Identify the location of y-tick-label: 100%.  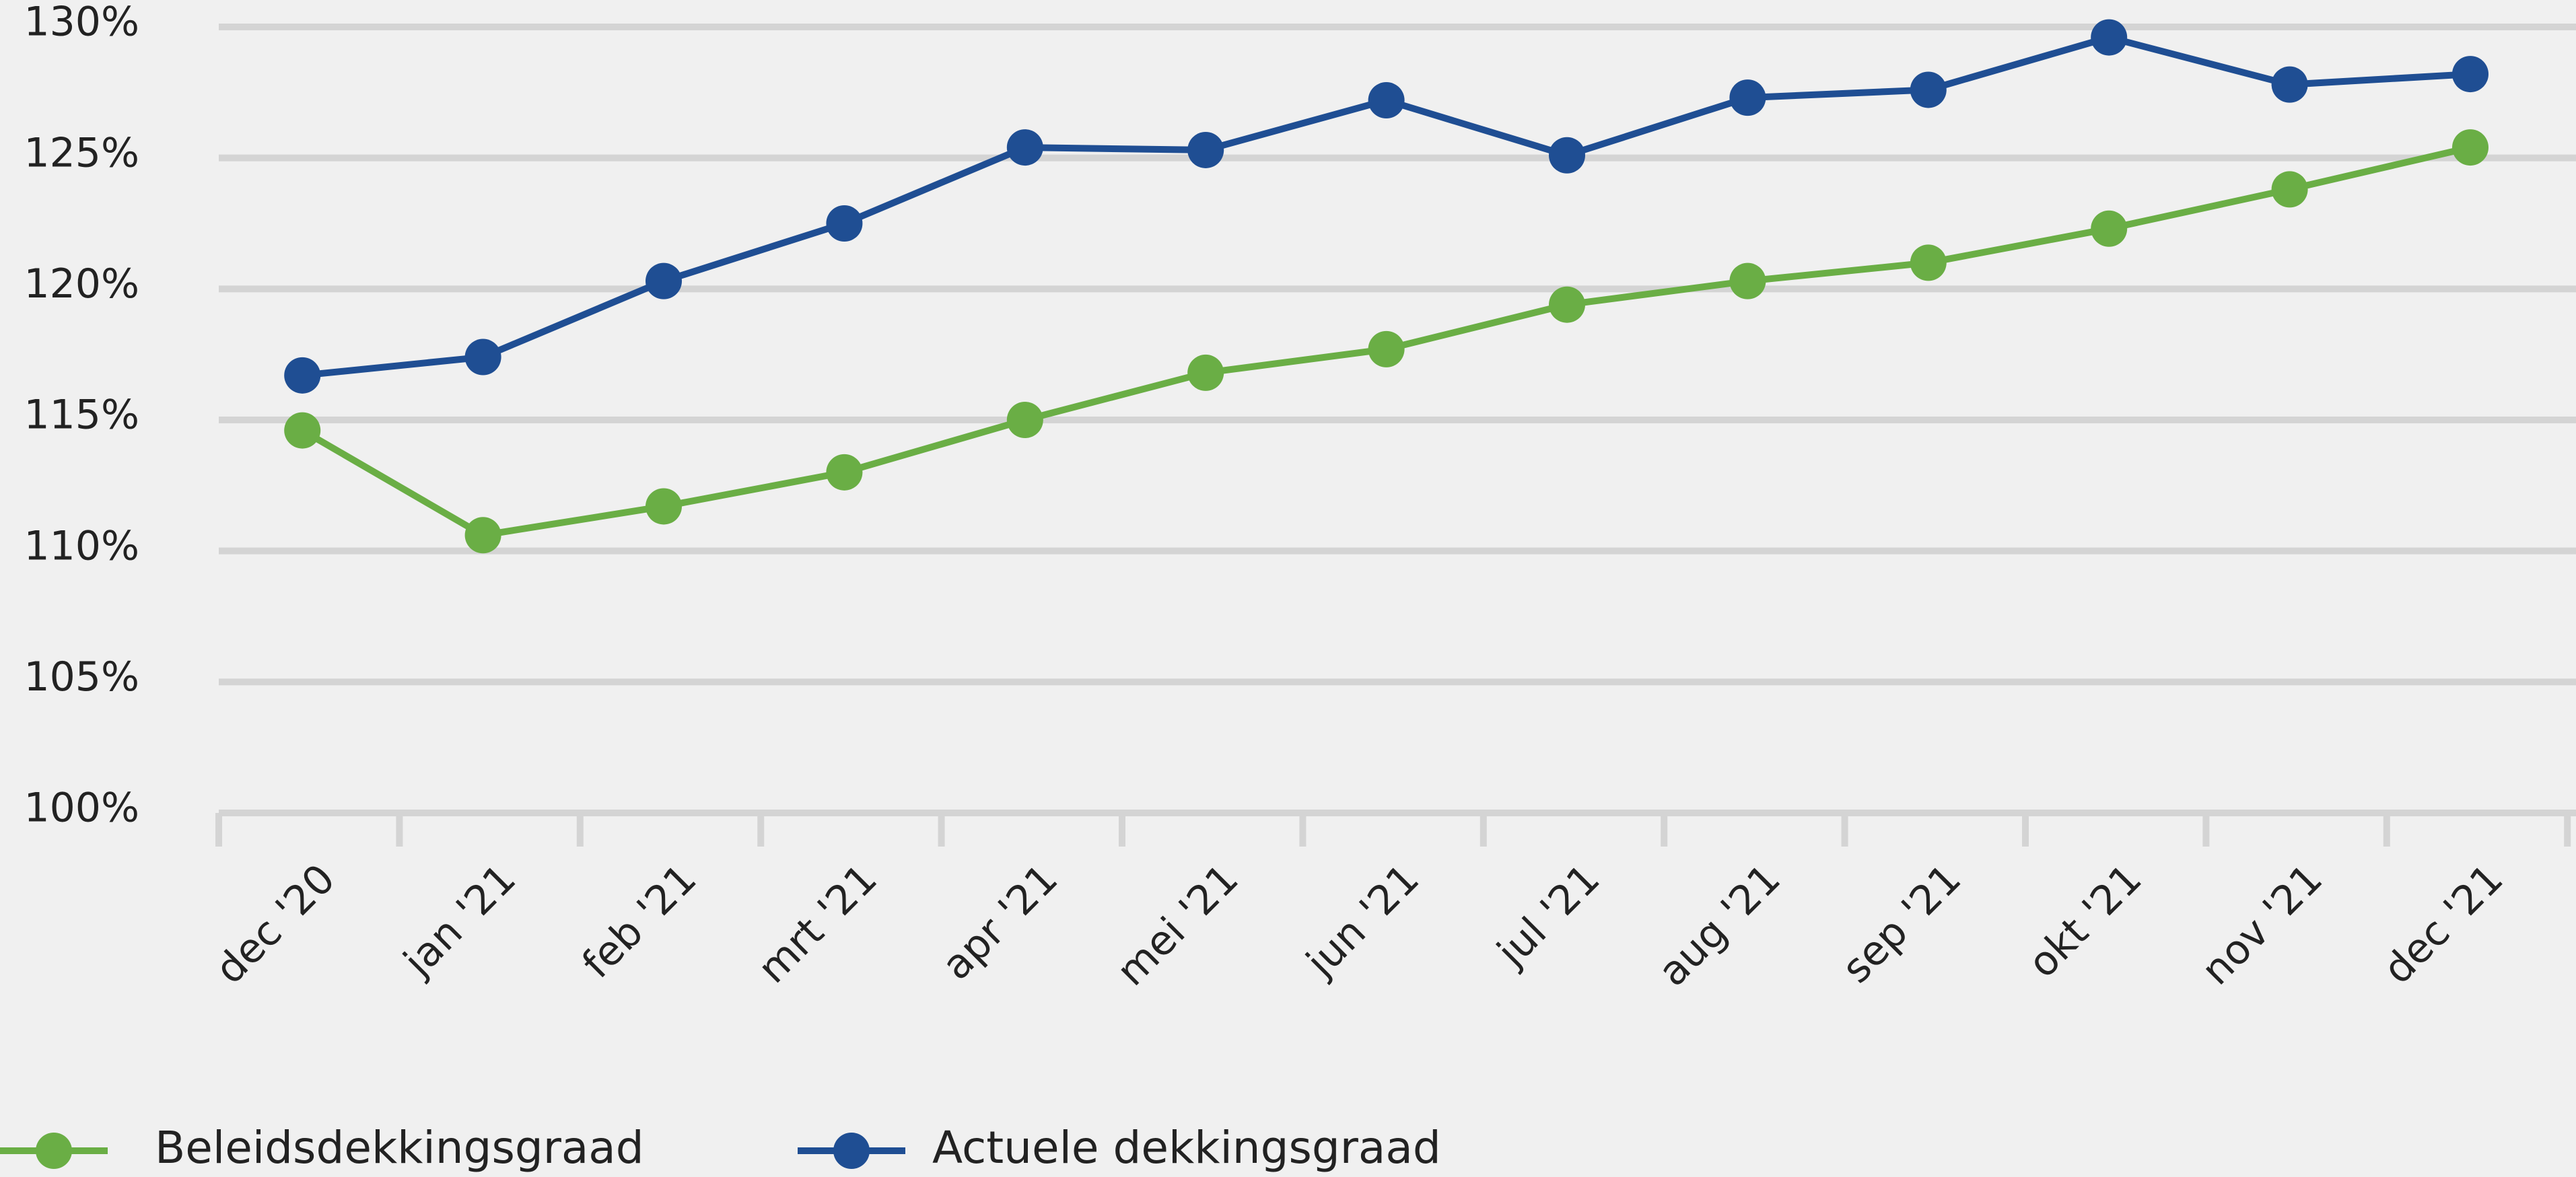
(81, 808).